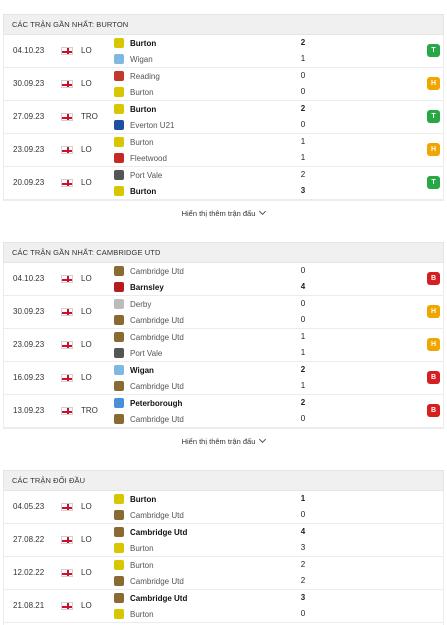  Describe the element at coordinates (223, 24) in the screenshot. I see `section-title: CÁC TRẬN GẦN NHẤT: BURTON` at that location.